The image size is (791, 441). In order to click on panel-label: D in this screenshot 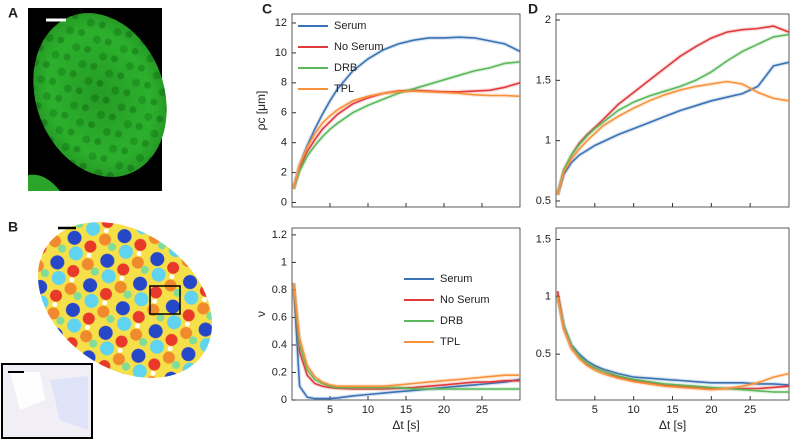, I will do `click(533, 9)`.